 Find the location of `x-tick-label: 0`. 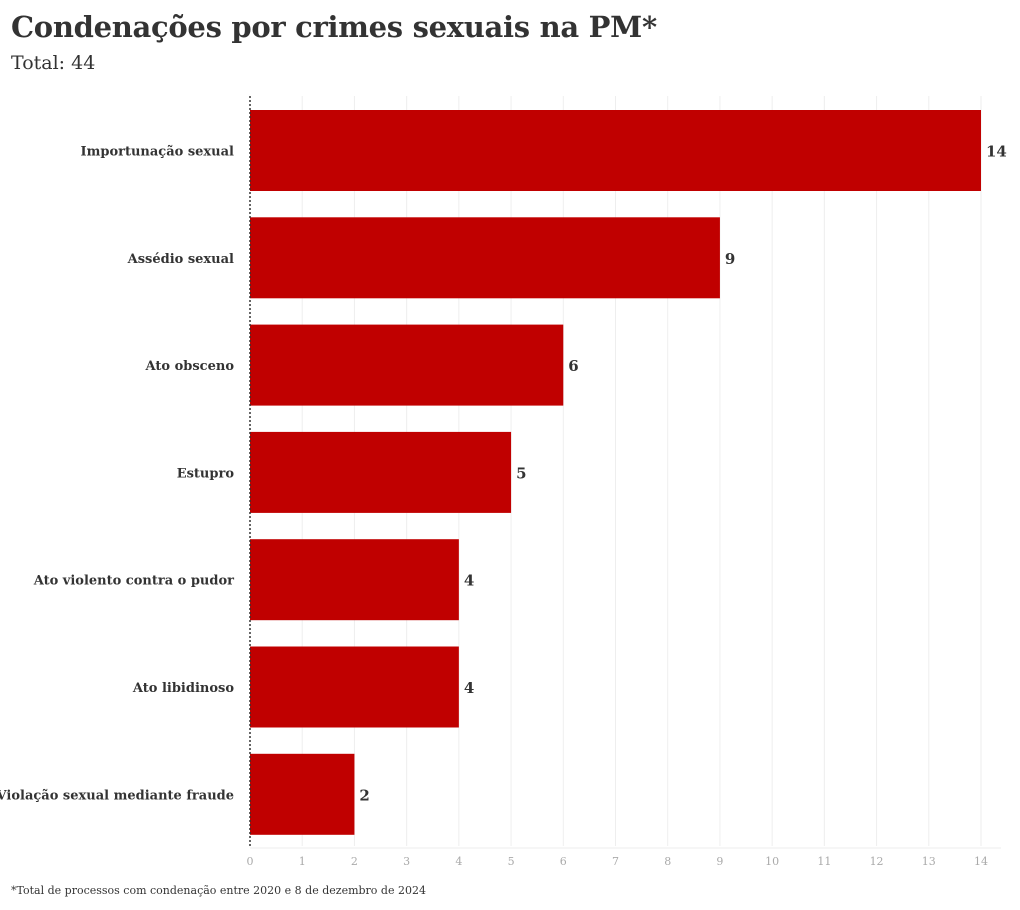

x-tick-label: 0 is located at coordinates (250, 861).